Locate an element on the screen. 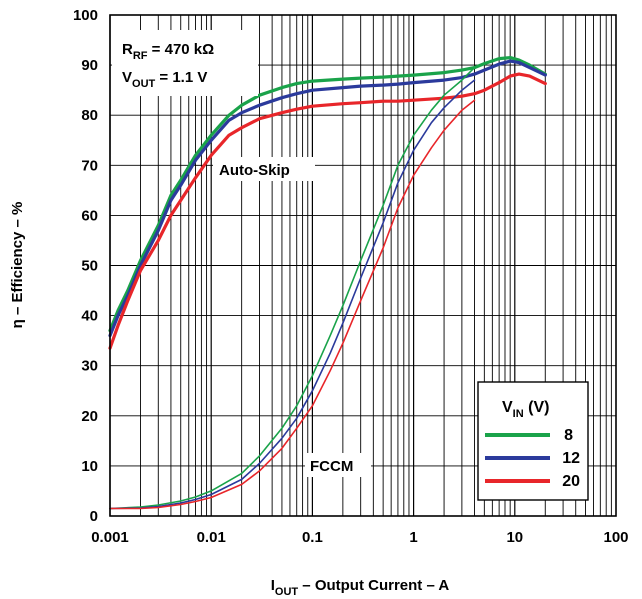  x-tick-label: 10 is located at coordinates (514, 537).